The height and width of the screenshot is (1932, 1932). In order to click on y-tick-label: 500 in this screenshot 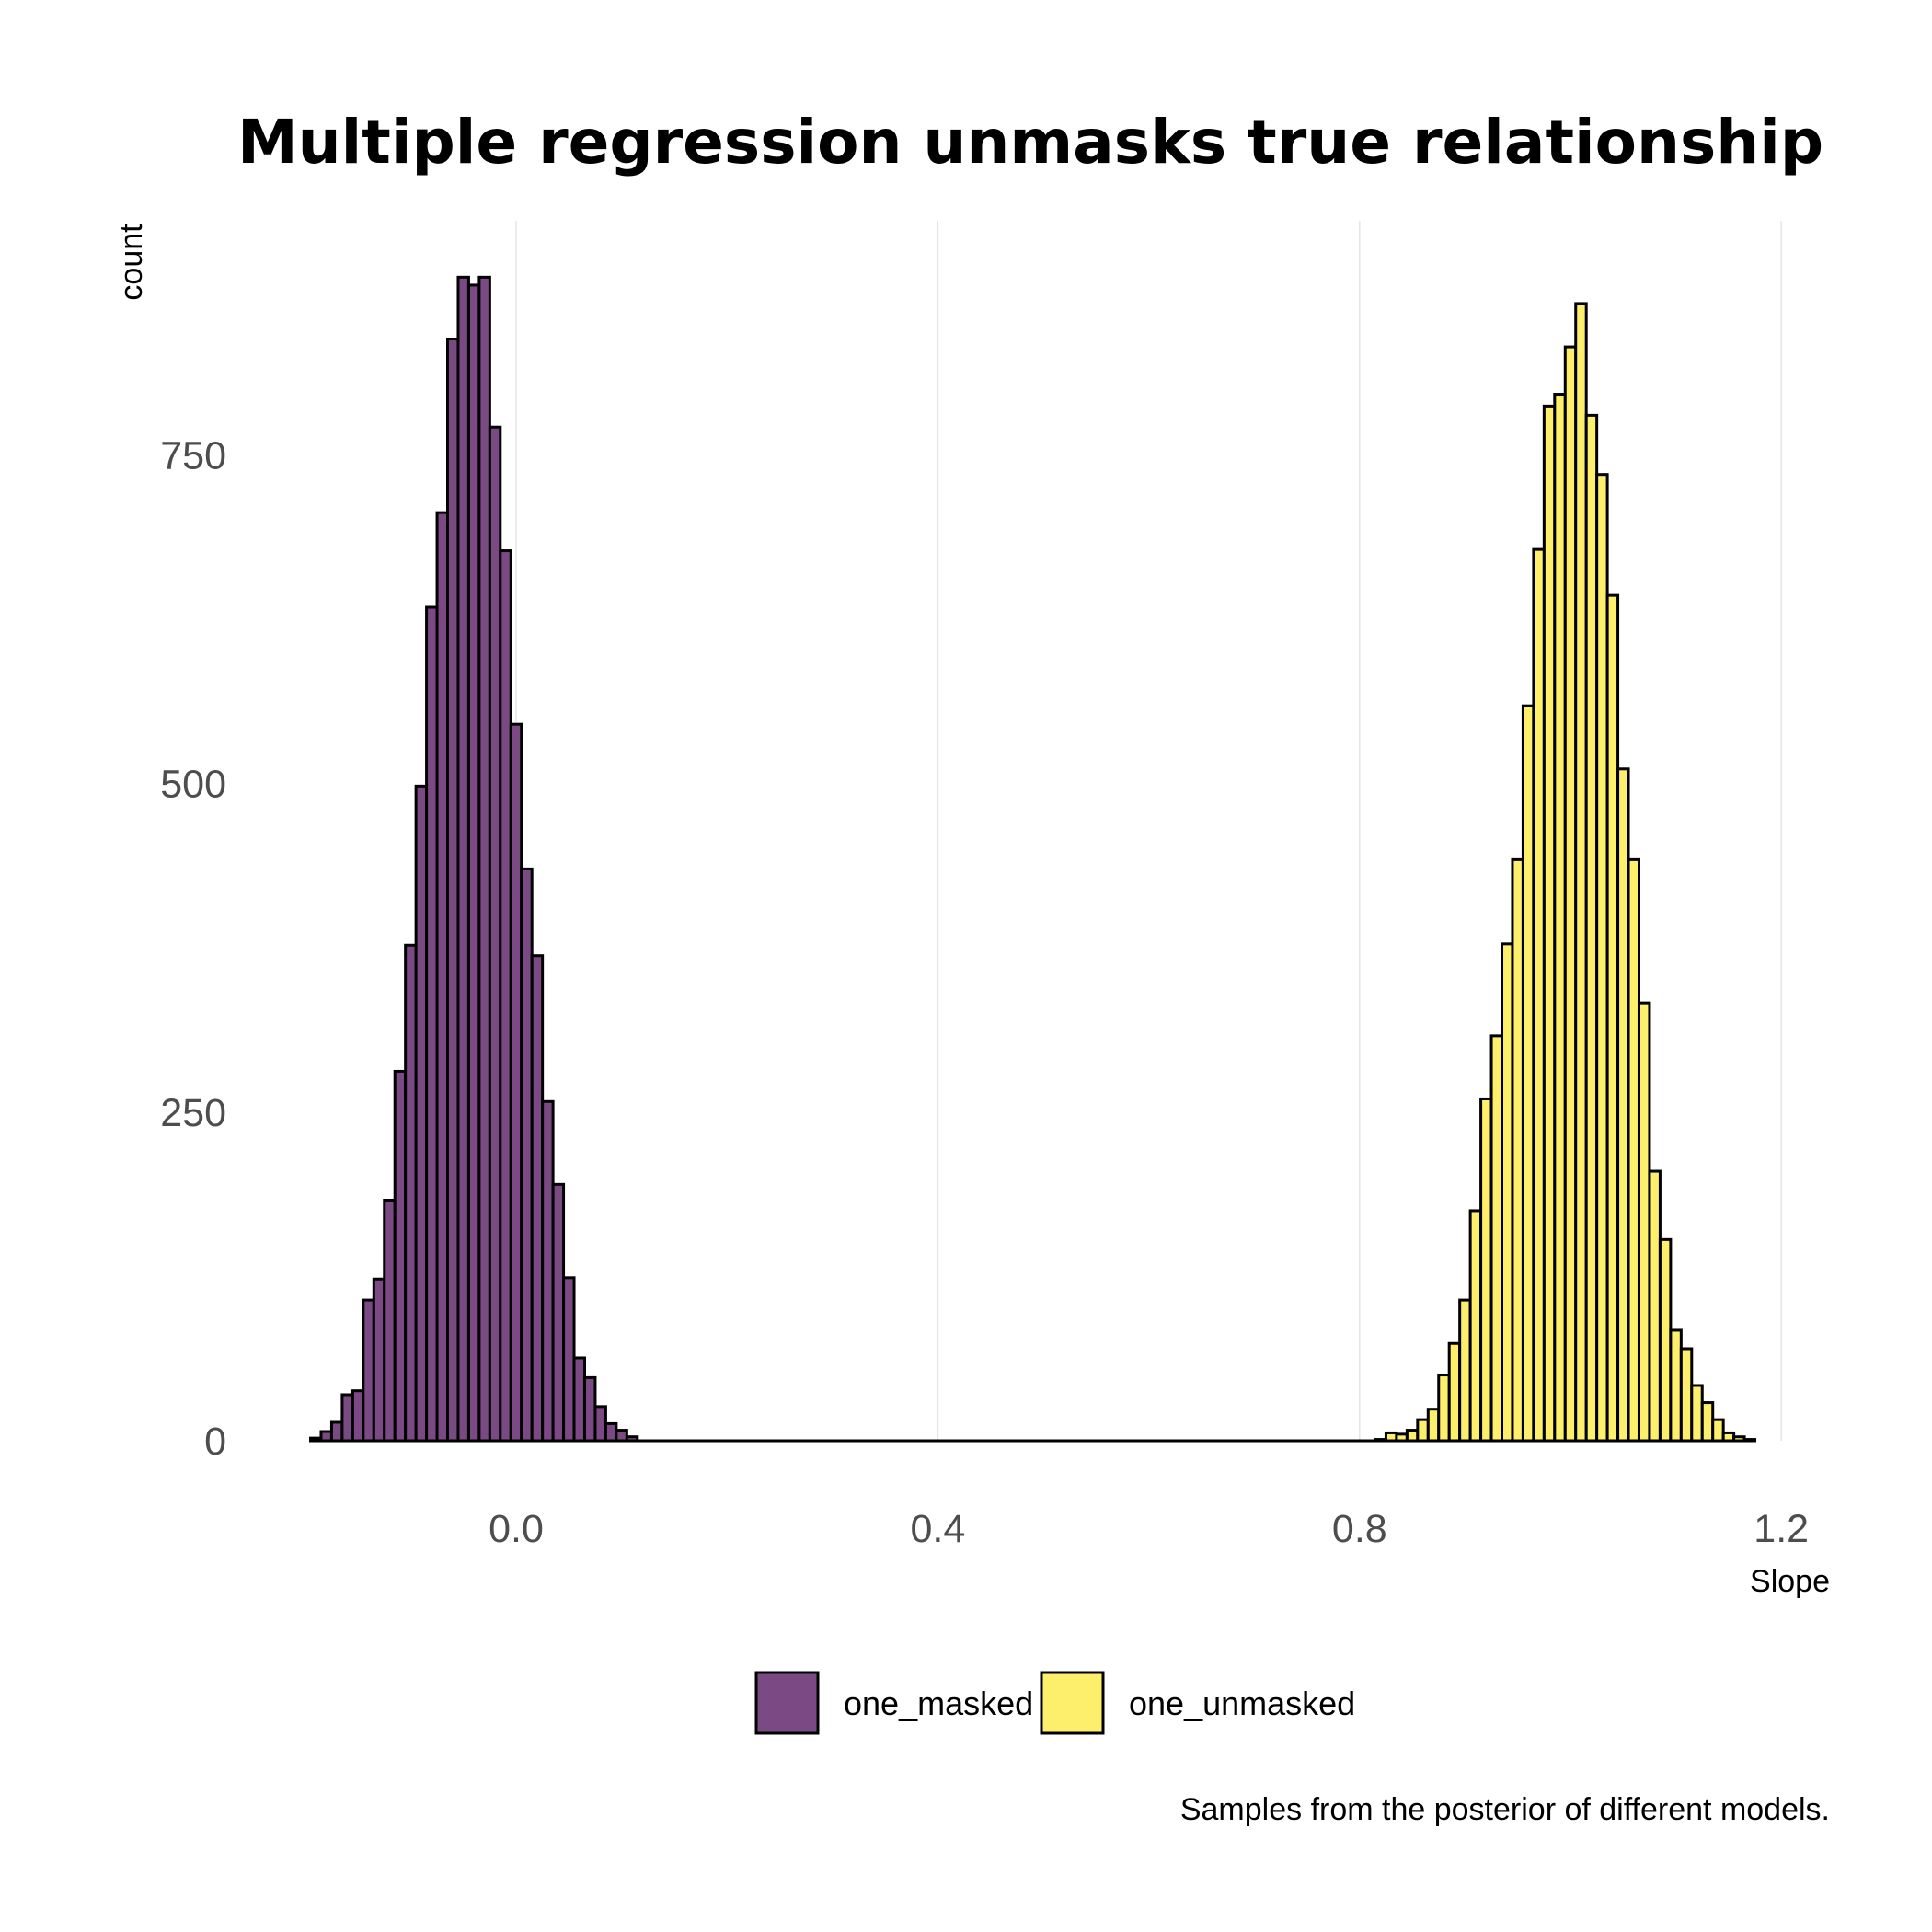, I will do `click(193, 785)`.